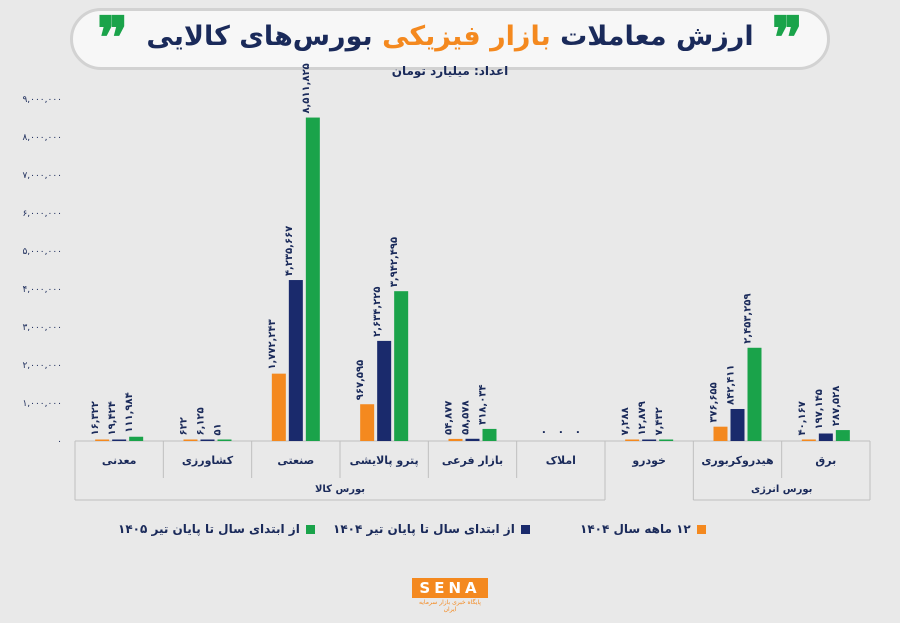 The height and width of the screenshot is (623, 900). What do you see at coordinates (377, 312) in the screenshot?
I see `data-label: ۲,۶۳۴,۲۲۵` at bounding box center [377, 312].